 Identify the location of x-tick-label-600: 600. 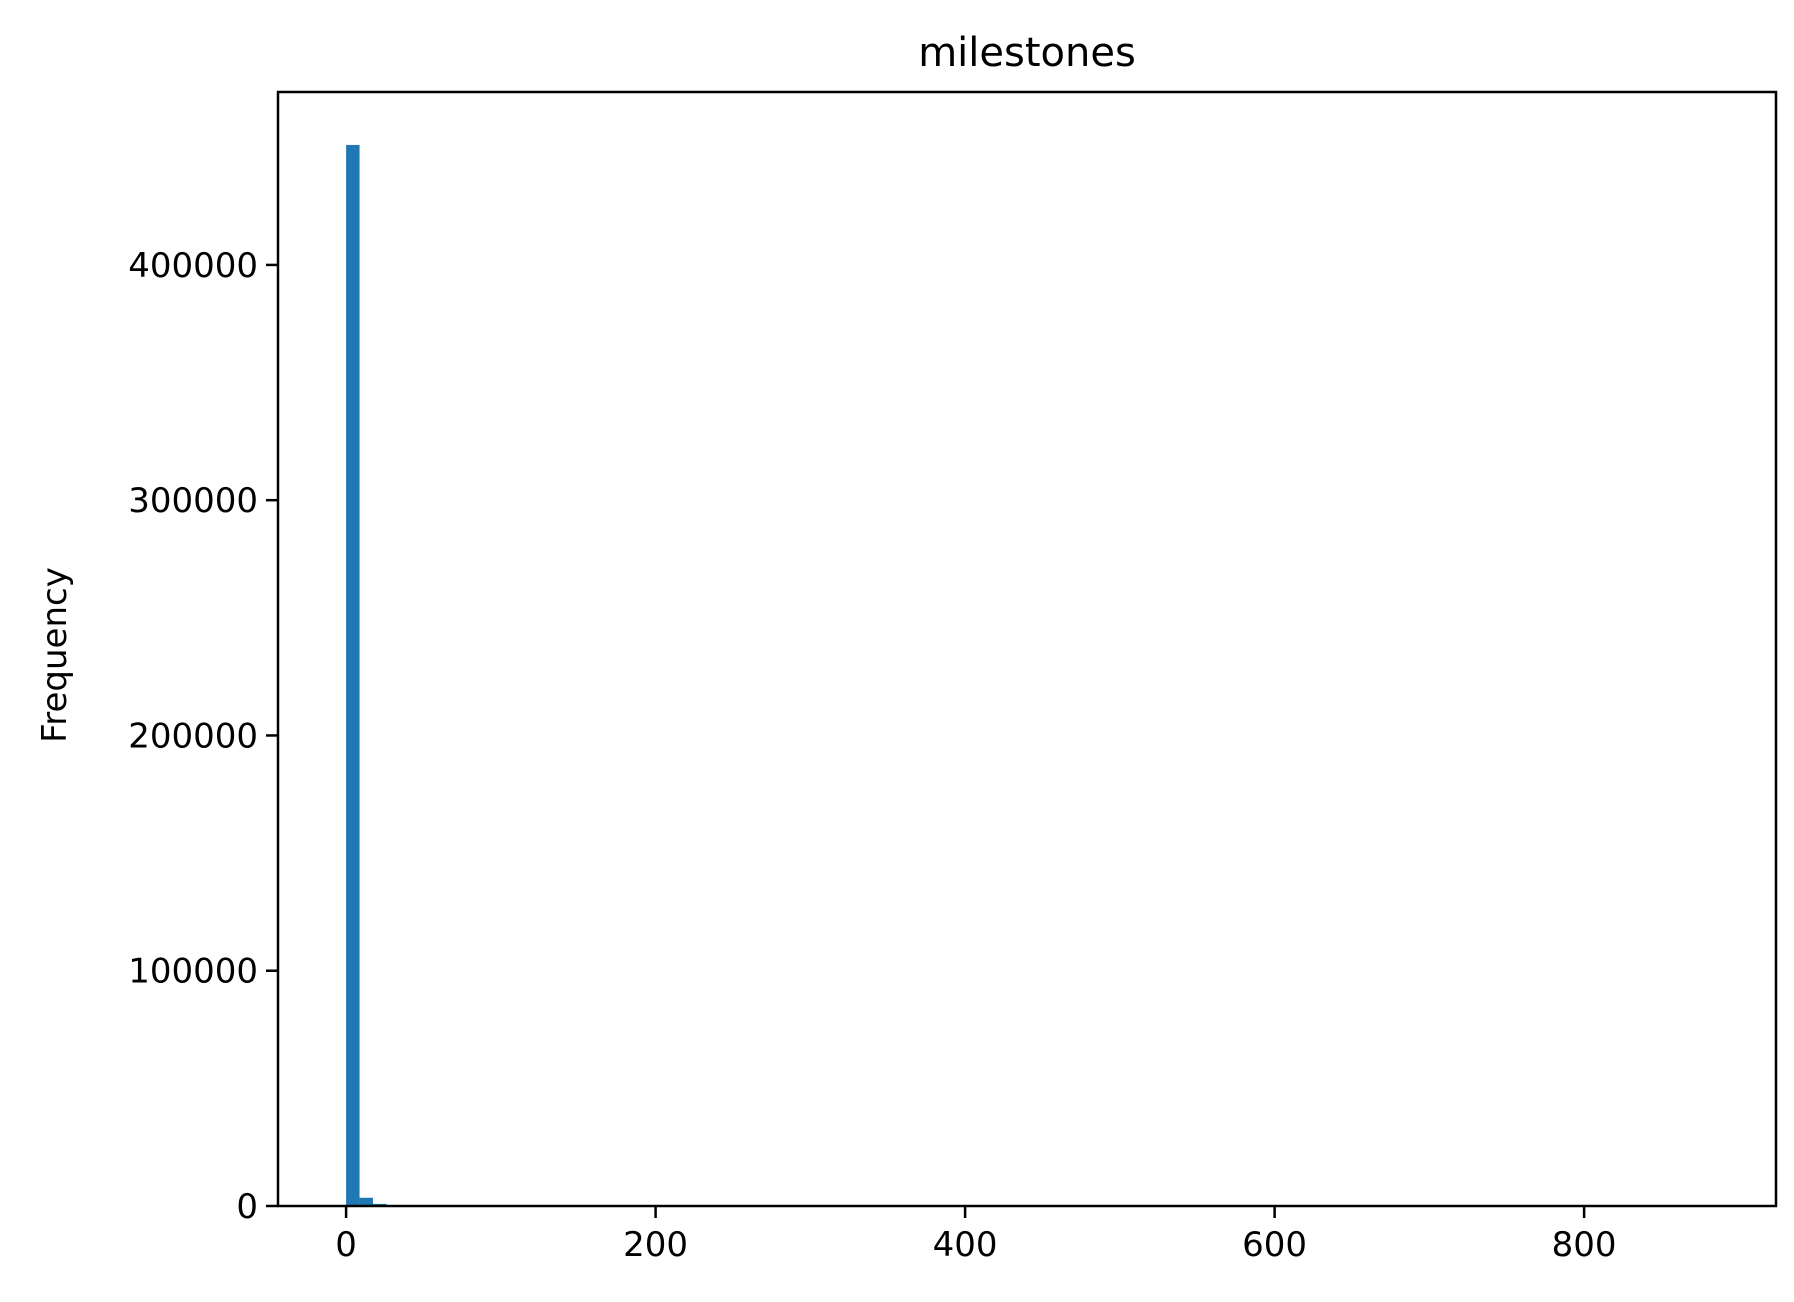
(1274, 1245).